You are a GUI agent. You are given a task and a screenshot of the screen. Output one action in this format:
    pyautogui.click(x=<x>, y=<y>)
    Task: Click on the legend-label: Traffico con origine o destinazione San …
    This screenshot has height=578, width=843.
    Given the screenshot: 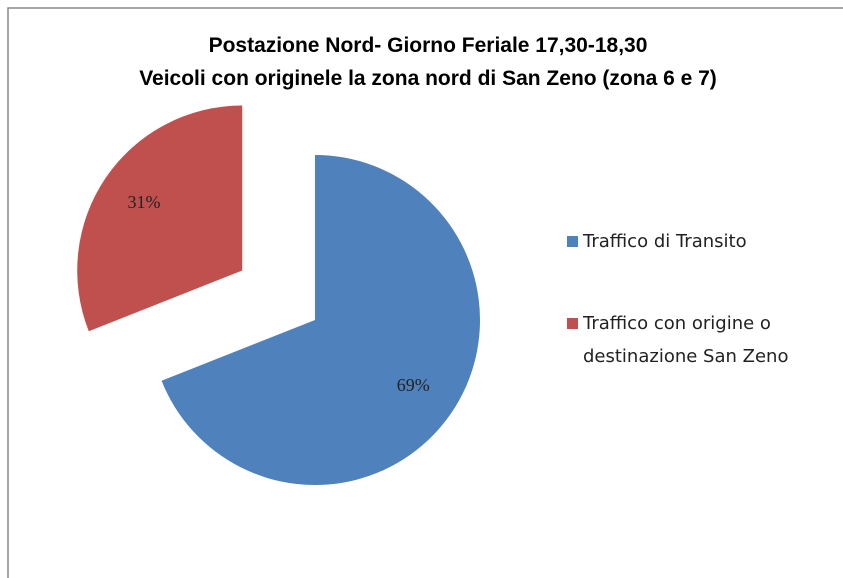 What is the action you would take?
    pyautogui.click(x=686, y=340)
    